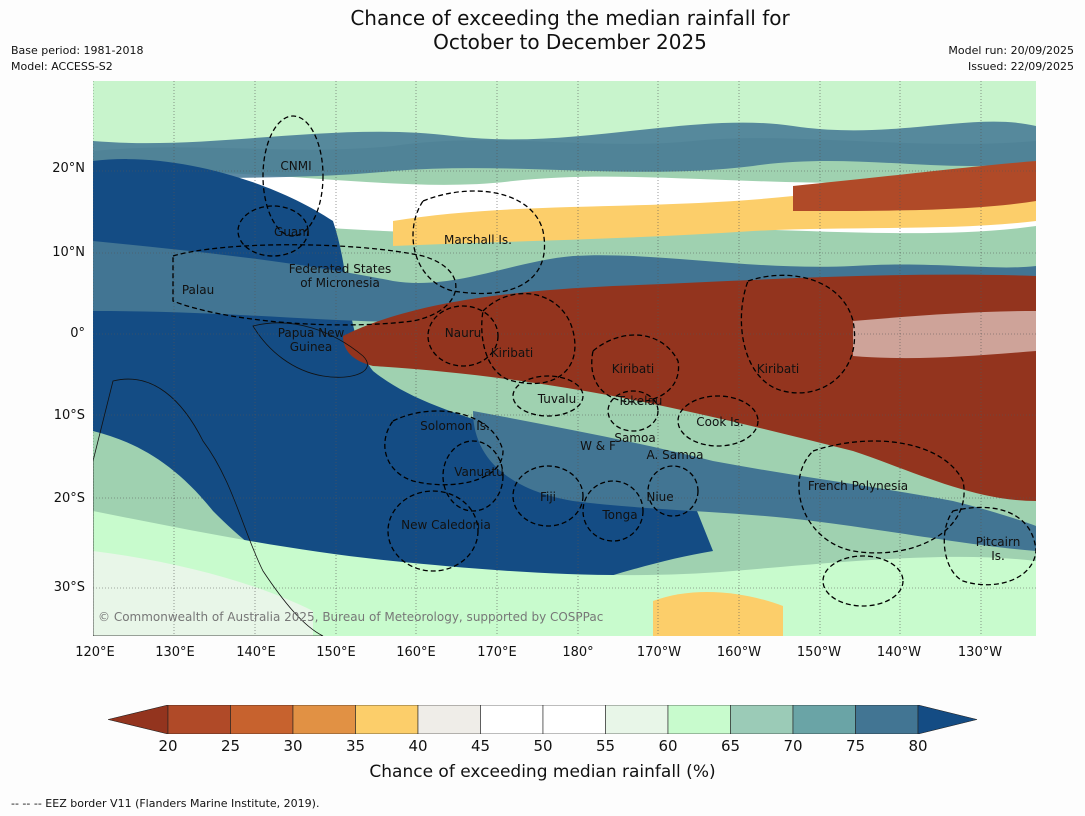  I want to click on australia-pale-zone, so click(203, 593).